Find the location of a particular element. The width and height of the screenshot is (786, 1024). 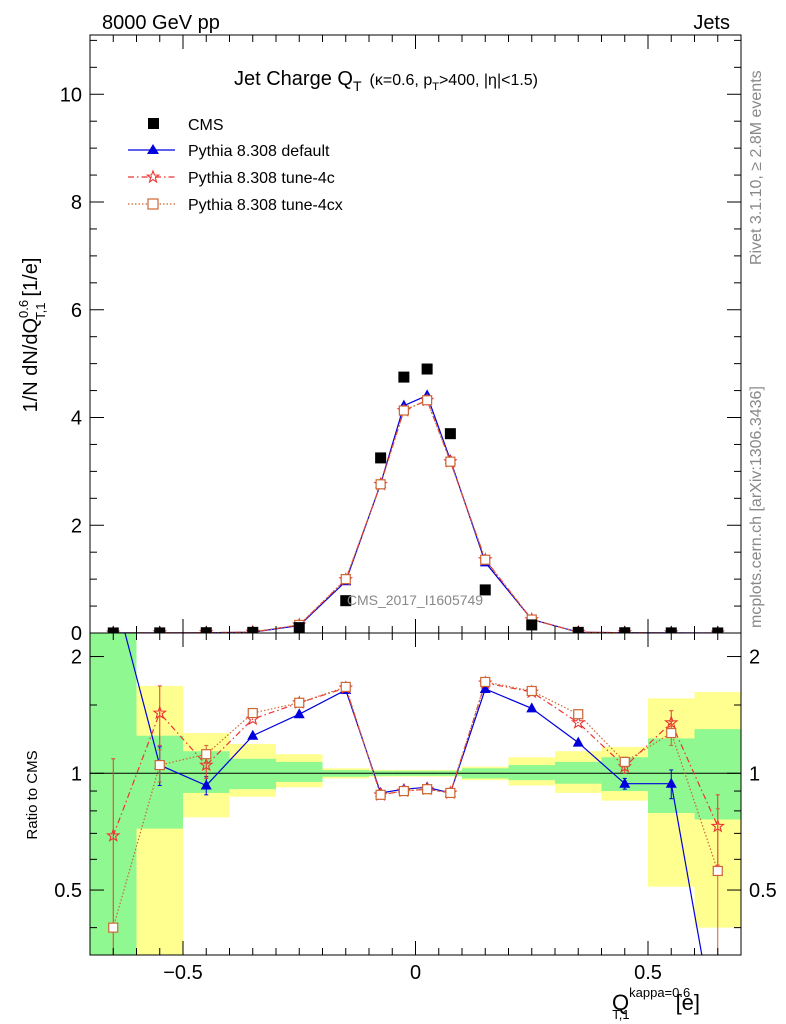

x-axis-label-sup: kappa=0.6 is located at coordinates (659, 992).